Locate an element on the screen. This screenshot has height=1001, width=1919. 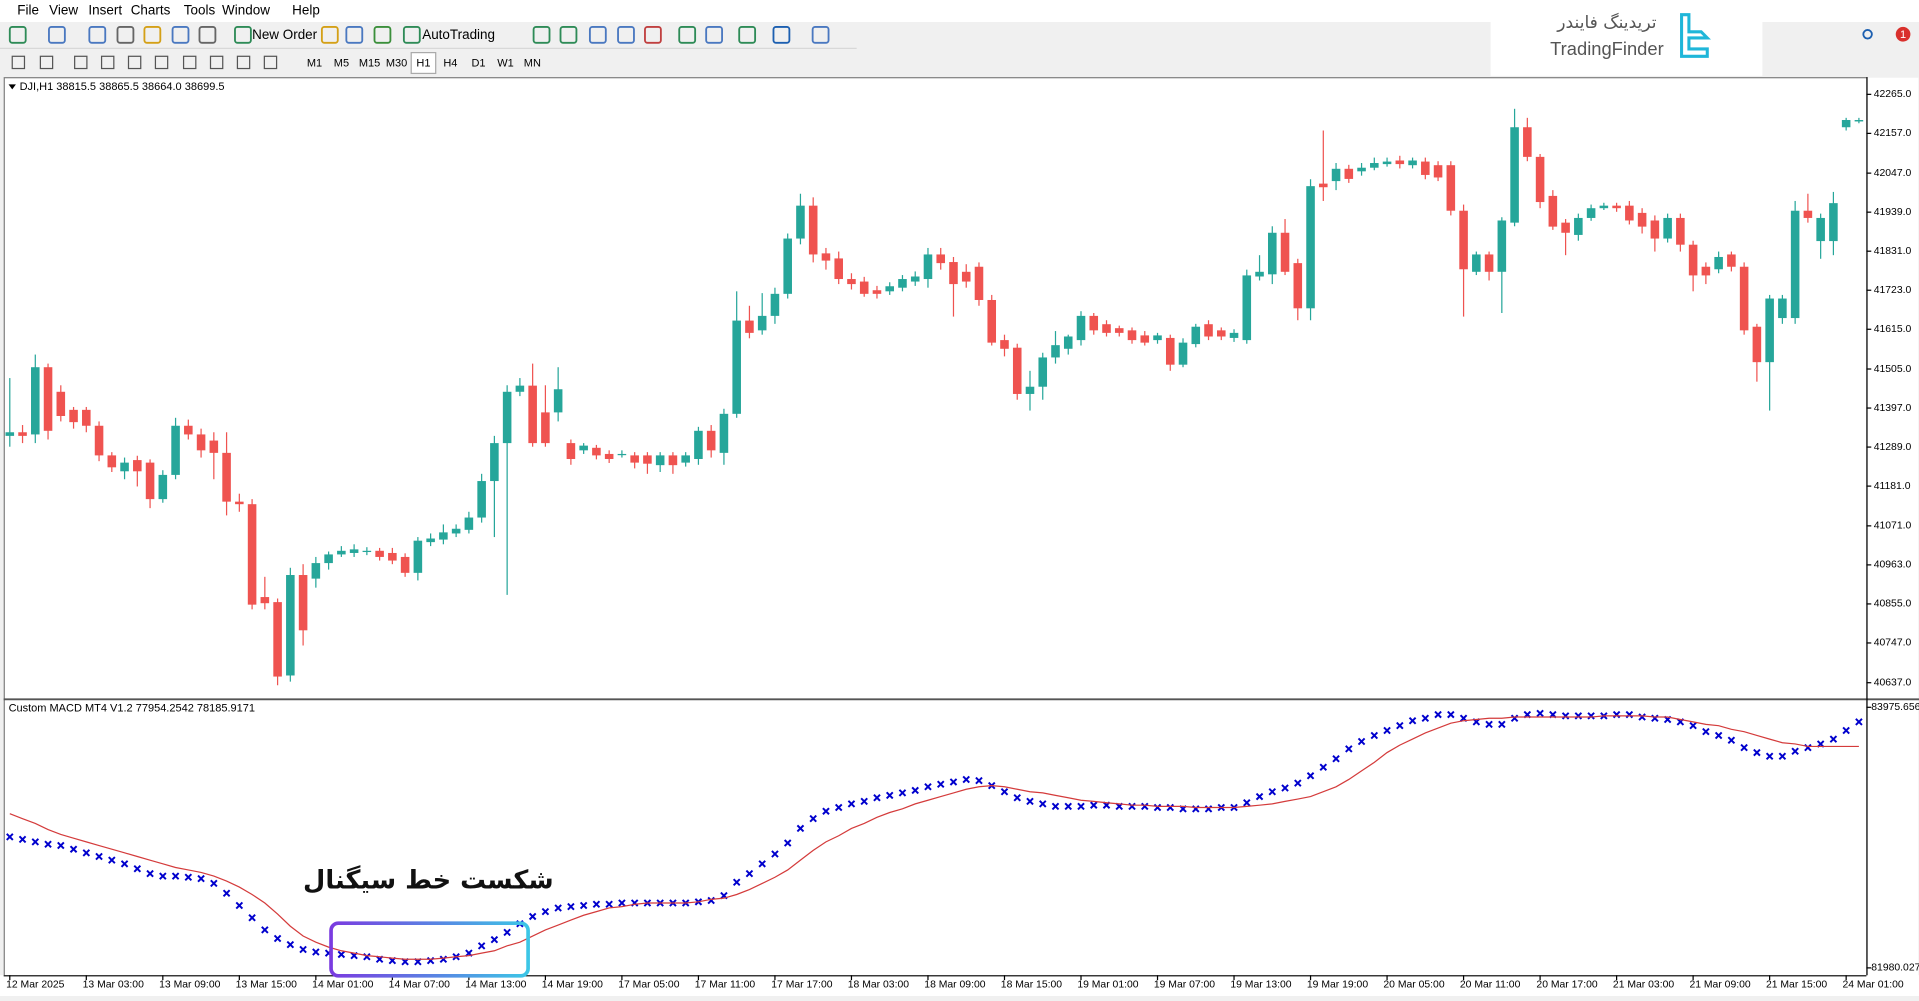
menu-item: Insert is located at coordinates (105, 10).